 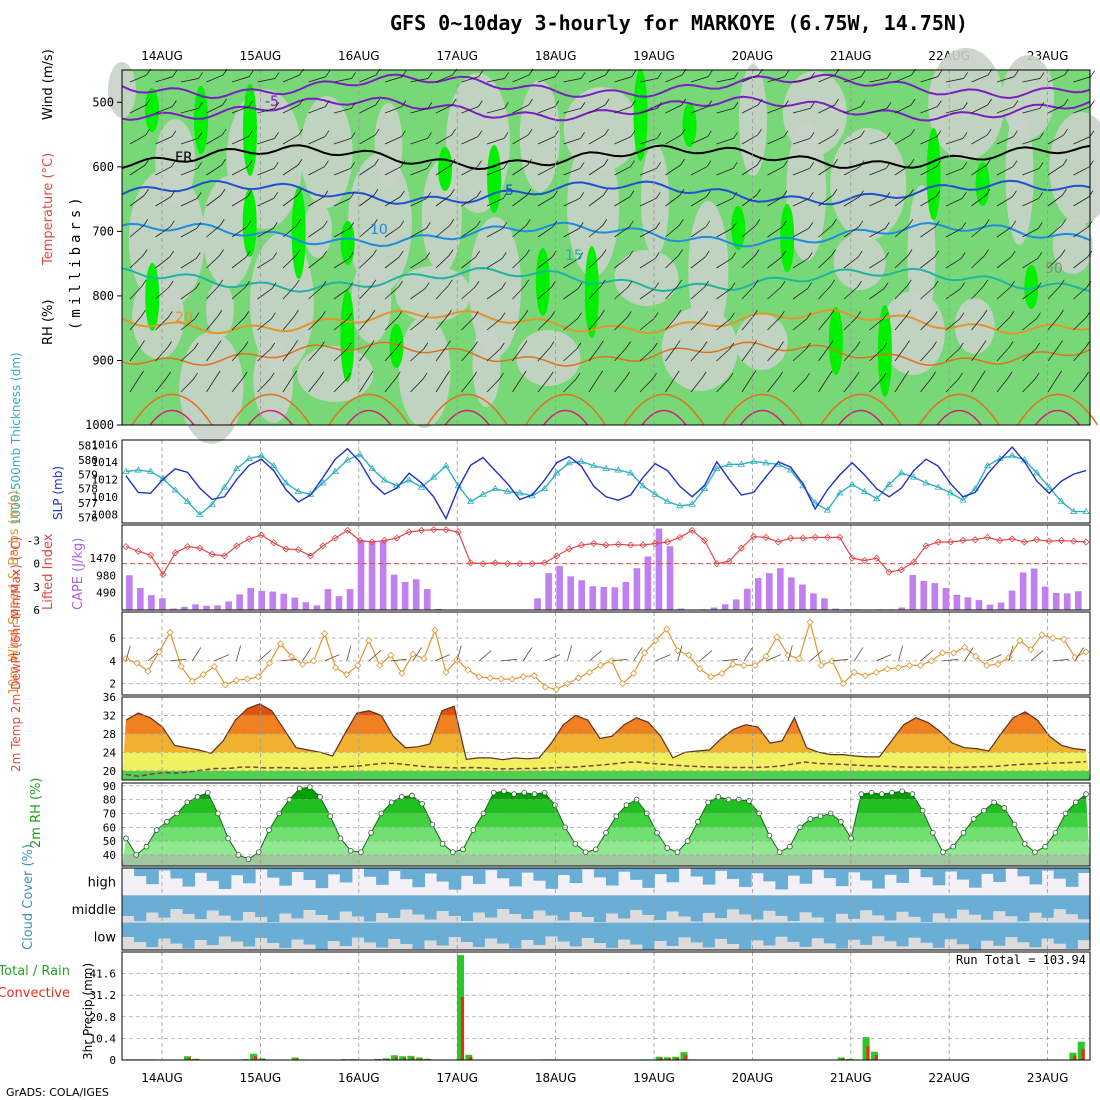 What do you see at coordinates (1073, 1056) in the screenshot?
I see `precip-bar` at bounding box center [1073, 1056].